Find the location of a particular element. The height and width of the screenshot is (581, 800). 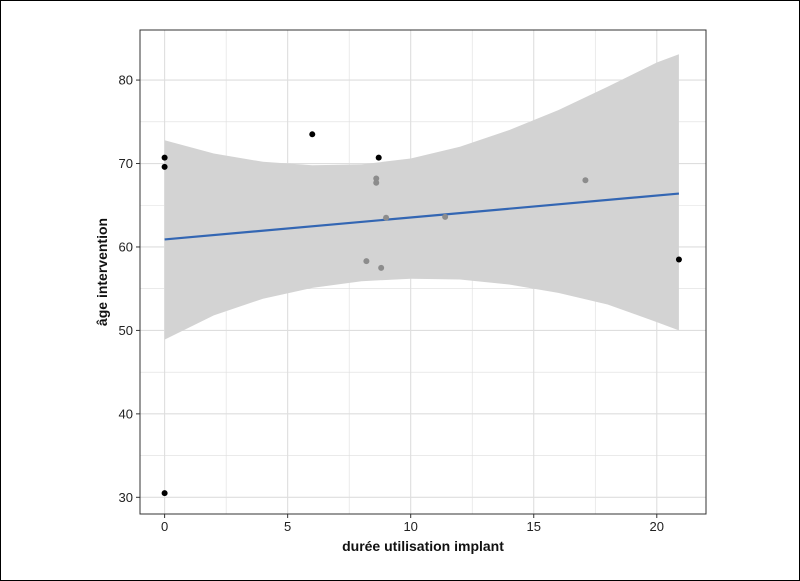

y-tick-label: 40 is located at coordinates (126, 413).